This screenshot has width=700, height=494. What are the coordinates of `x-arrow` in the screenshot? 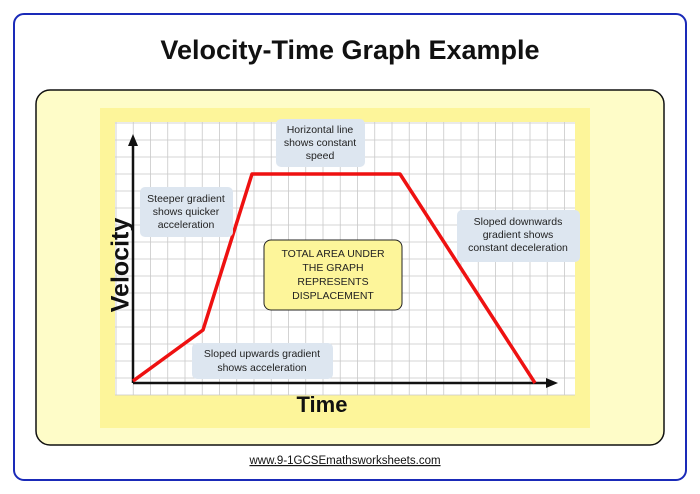 It's located at (552, 383).